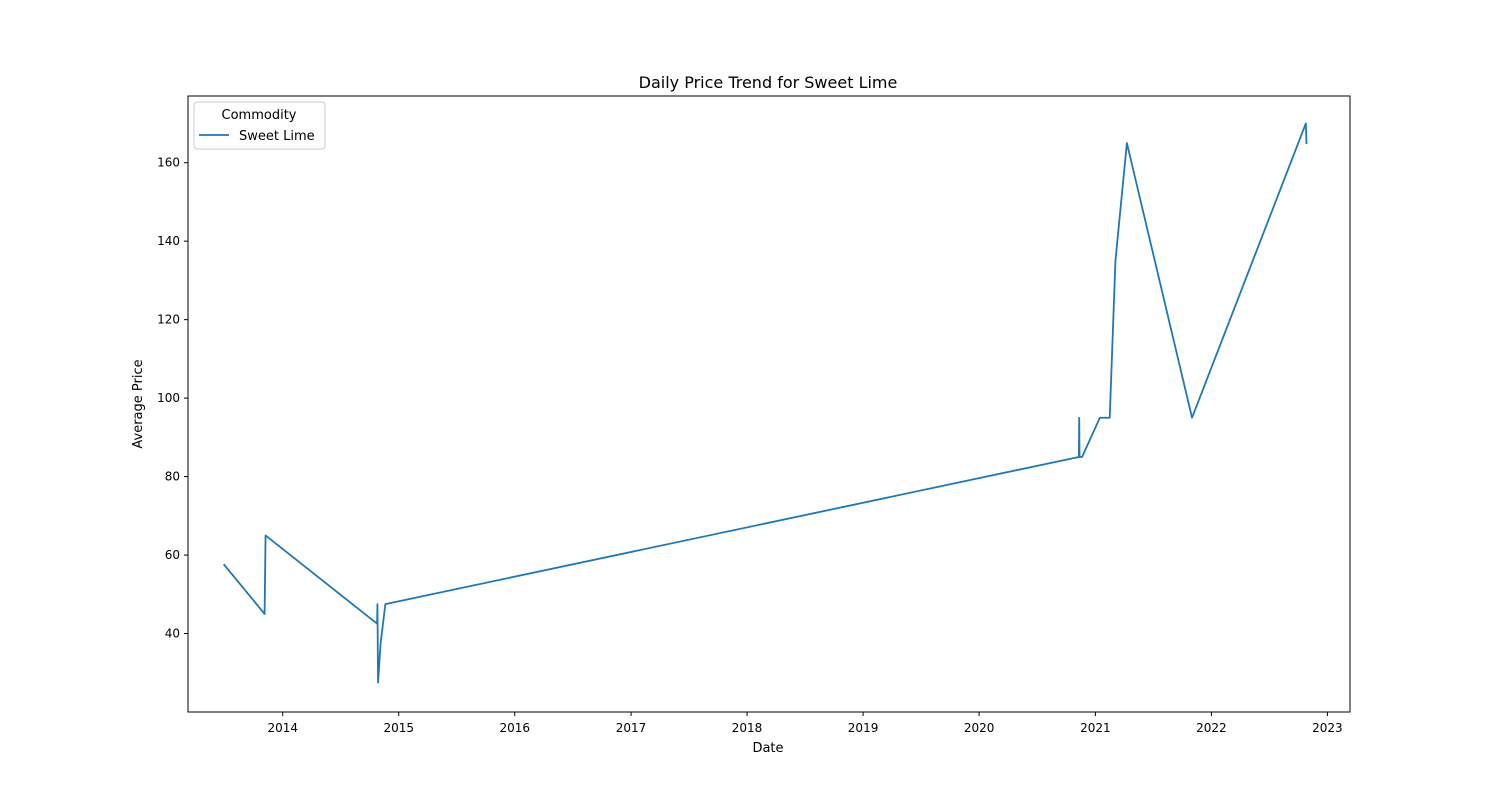 Image resolution: width=1500 pixels, height=800 pixels. Describe the element at coordinates (172, 634) in the screenshot. I see `y-tick-label: 40` at that location.